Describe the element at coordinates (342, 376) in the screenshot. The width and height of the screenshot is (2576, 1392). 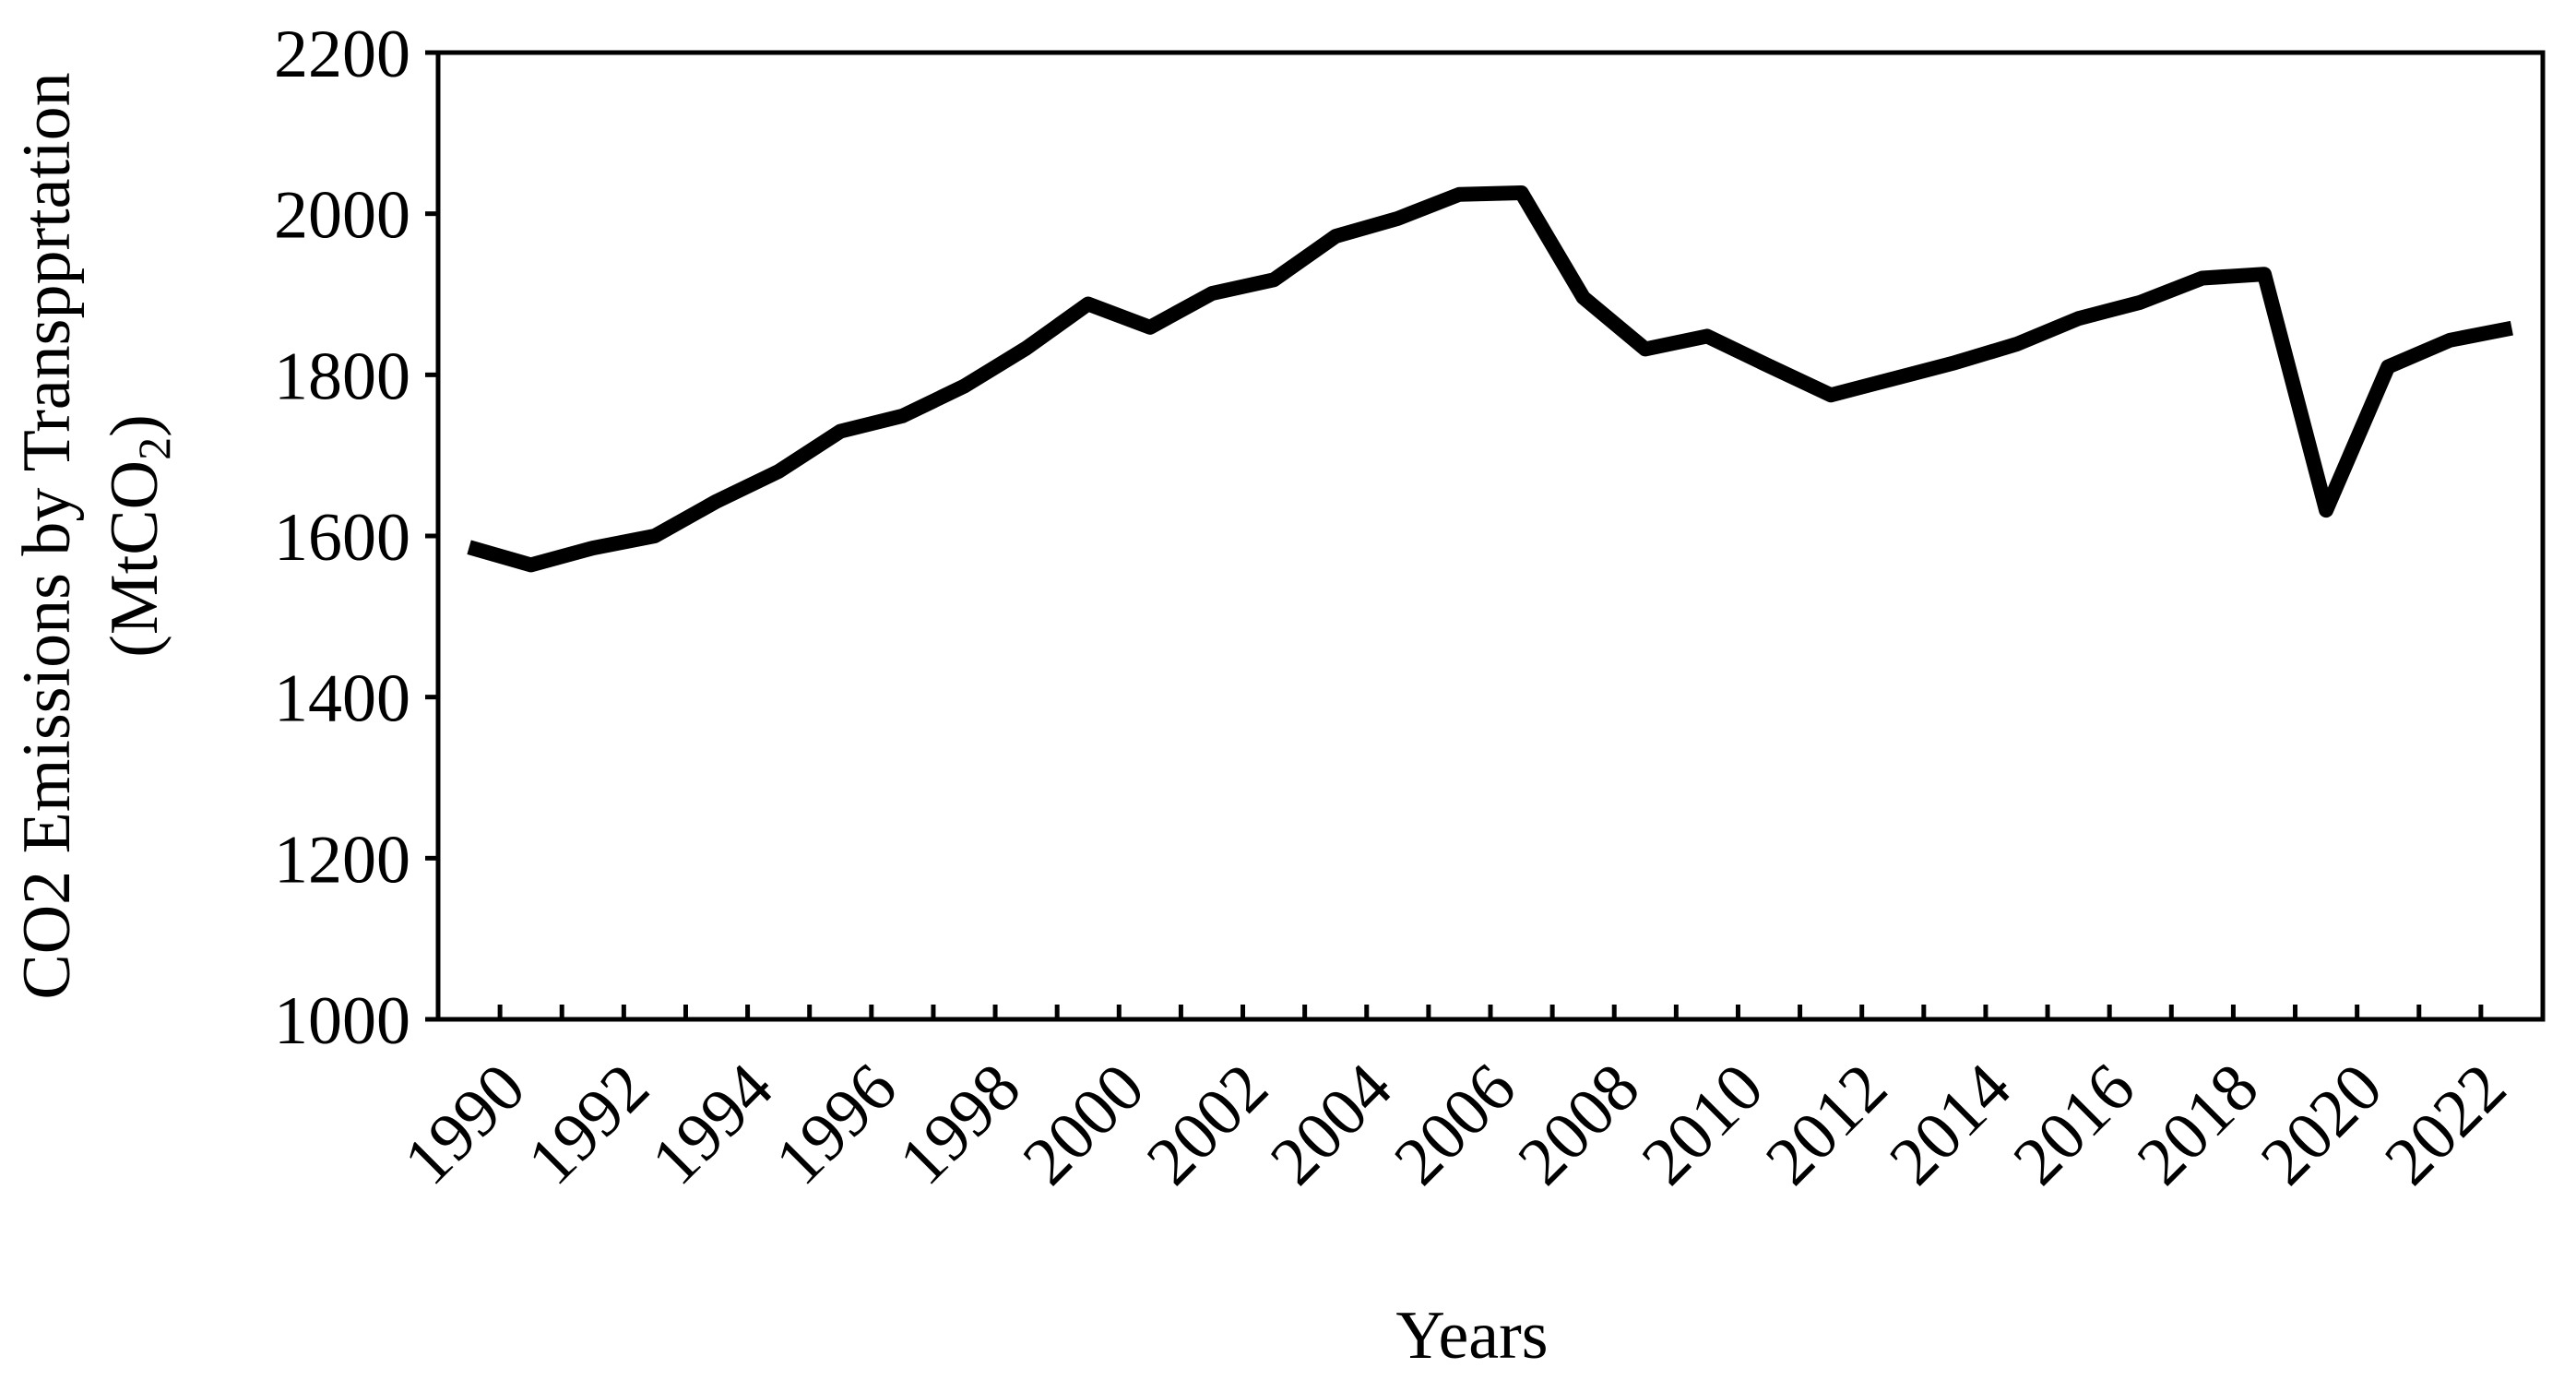
I see `y-tick-label: 1800` at that location.